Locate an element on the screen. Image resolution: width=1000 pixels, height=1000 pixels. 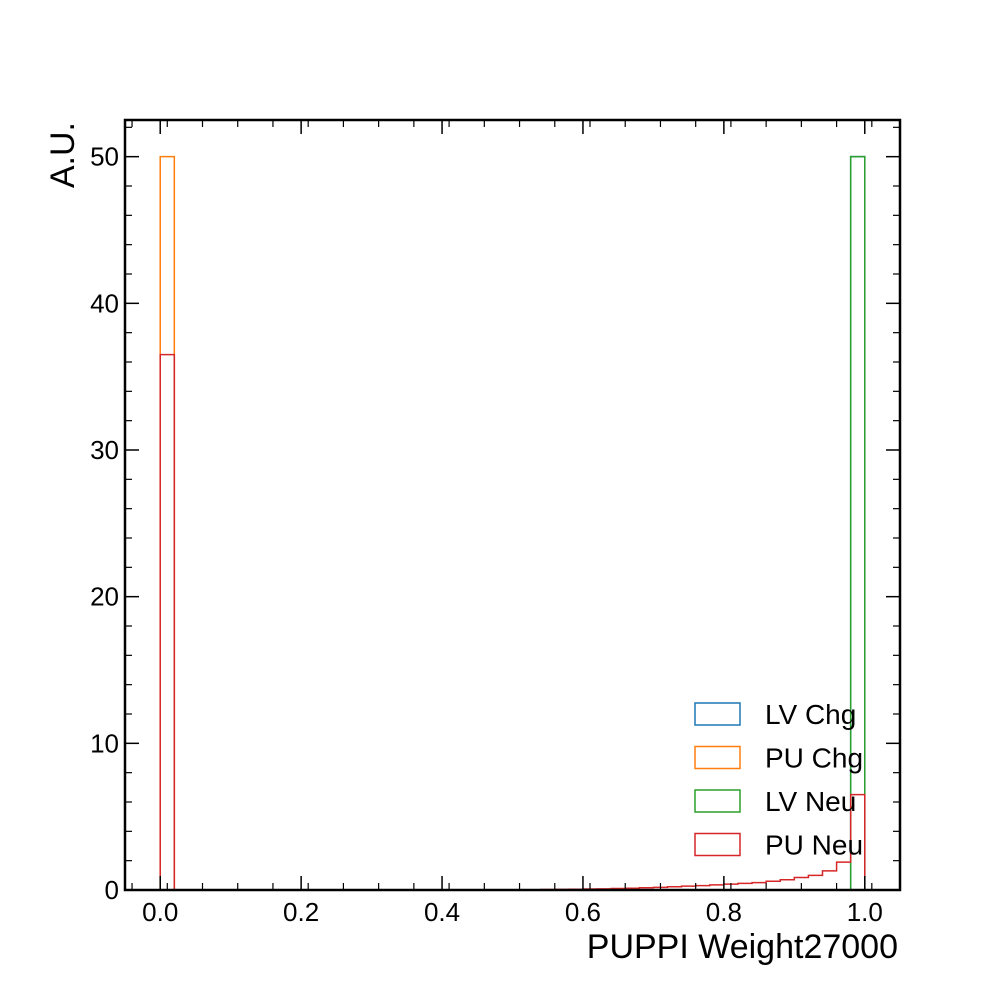
y-tick-label: 0 is located at coordinates (112, 890).